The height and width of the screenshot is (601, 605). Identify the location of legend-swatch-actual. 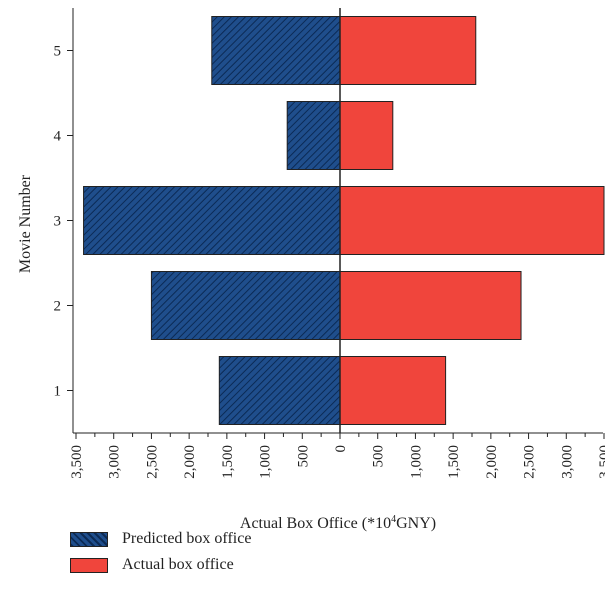
(89, 565).